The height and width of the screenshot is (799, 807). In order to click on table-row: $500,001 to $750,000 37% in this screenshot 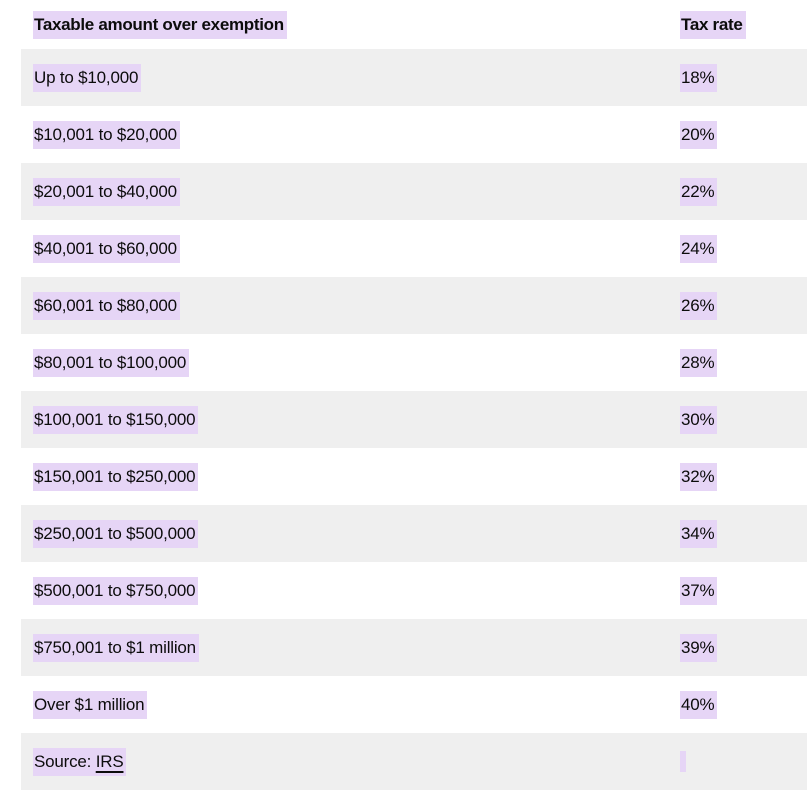, I will do `click(414, 590)`.